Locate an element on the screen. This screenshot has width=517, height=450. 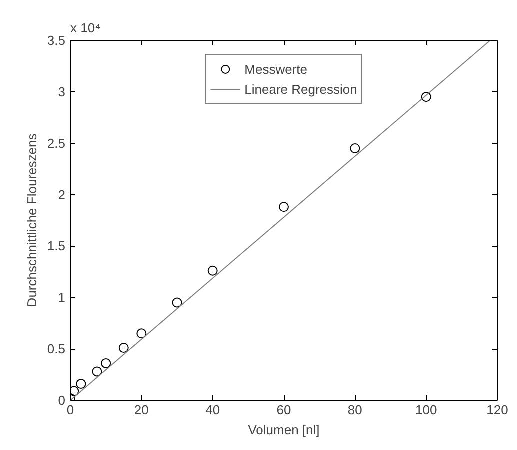
x-tick-label: 60 is located at coordinates (284, 410).